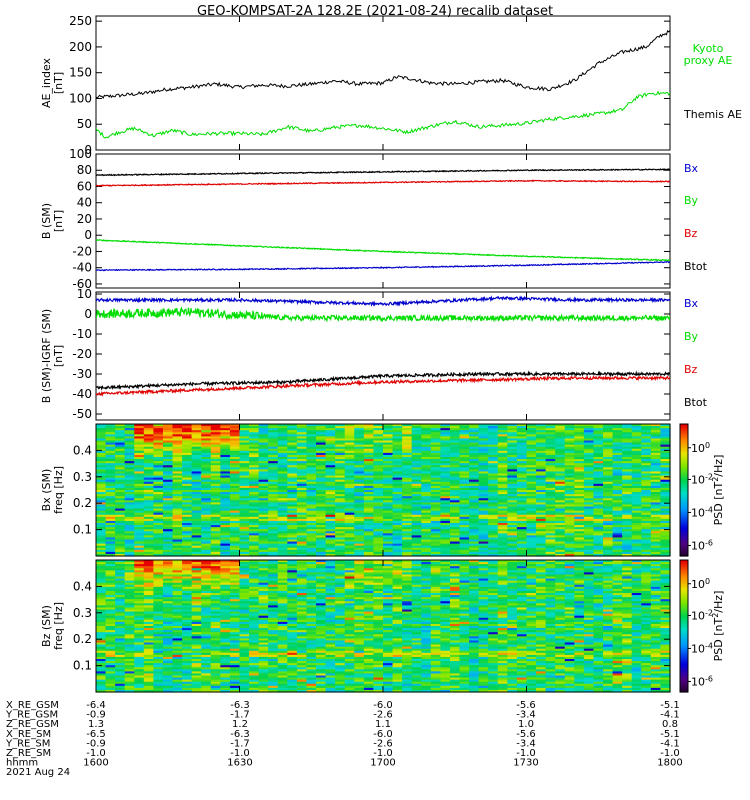 Image resolution: width=750 pixels, height=800 pixels. What do you see at coordinates (702, 479) in the screenshot?
I see `colorbar-tick-label: 10-2` at bounding box center [702, 479].